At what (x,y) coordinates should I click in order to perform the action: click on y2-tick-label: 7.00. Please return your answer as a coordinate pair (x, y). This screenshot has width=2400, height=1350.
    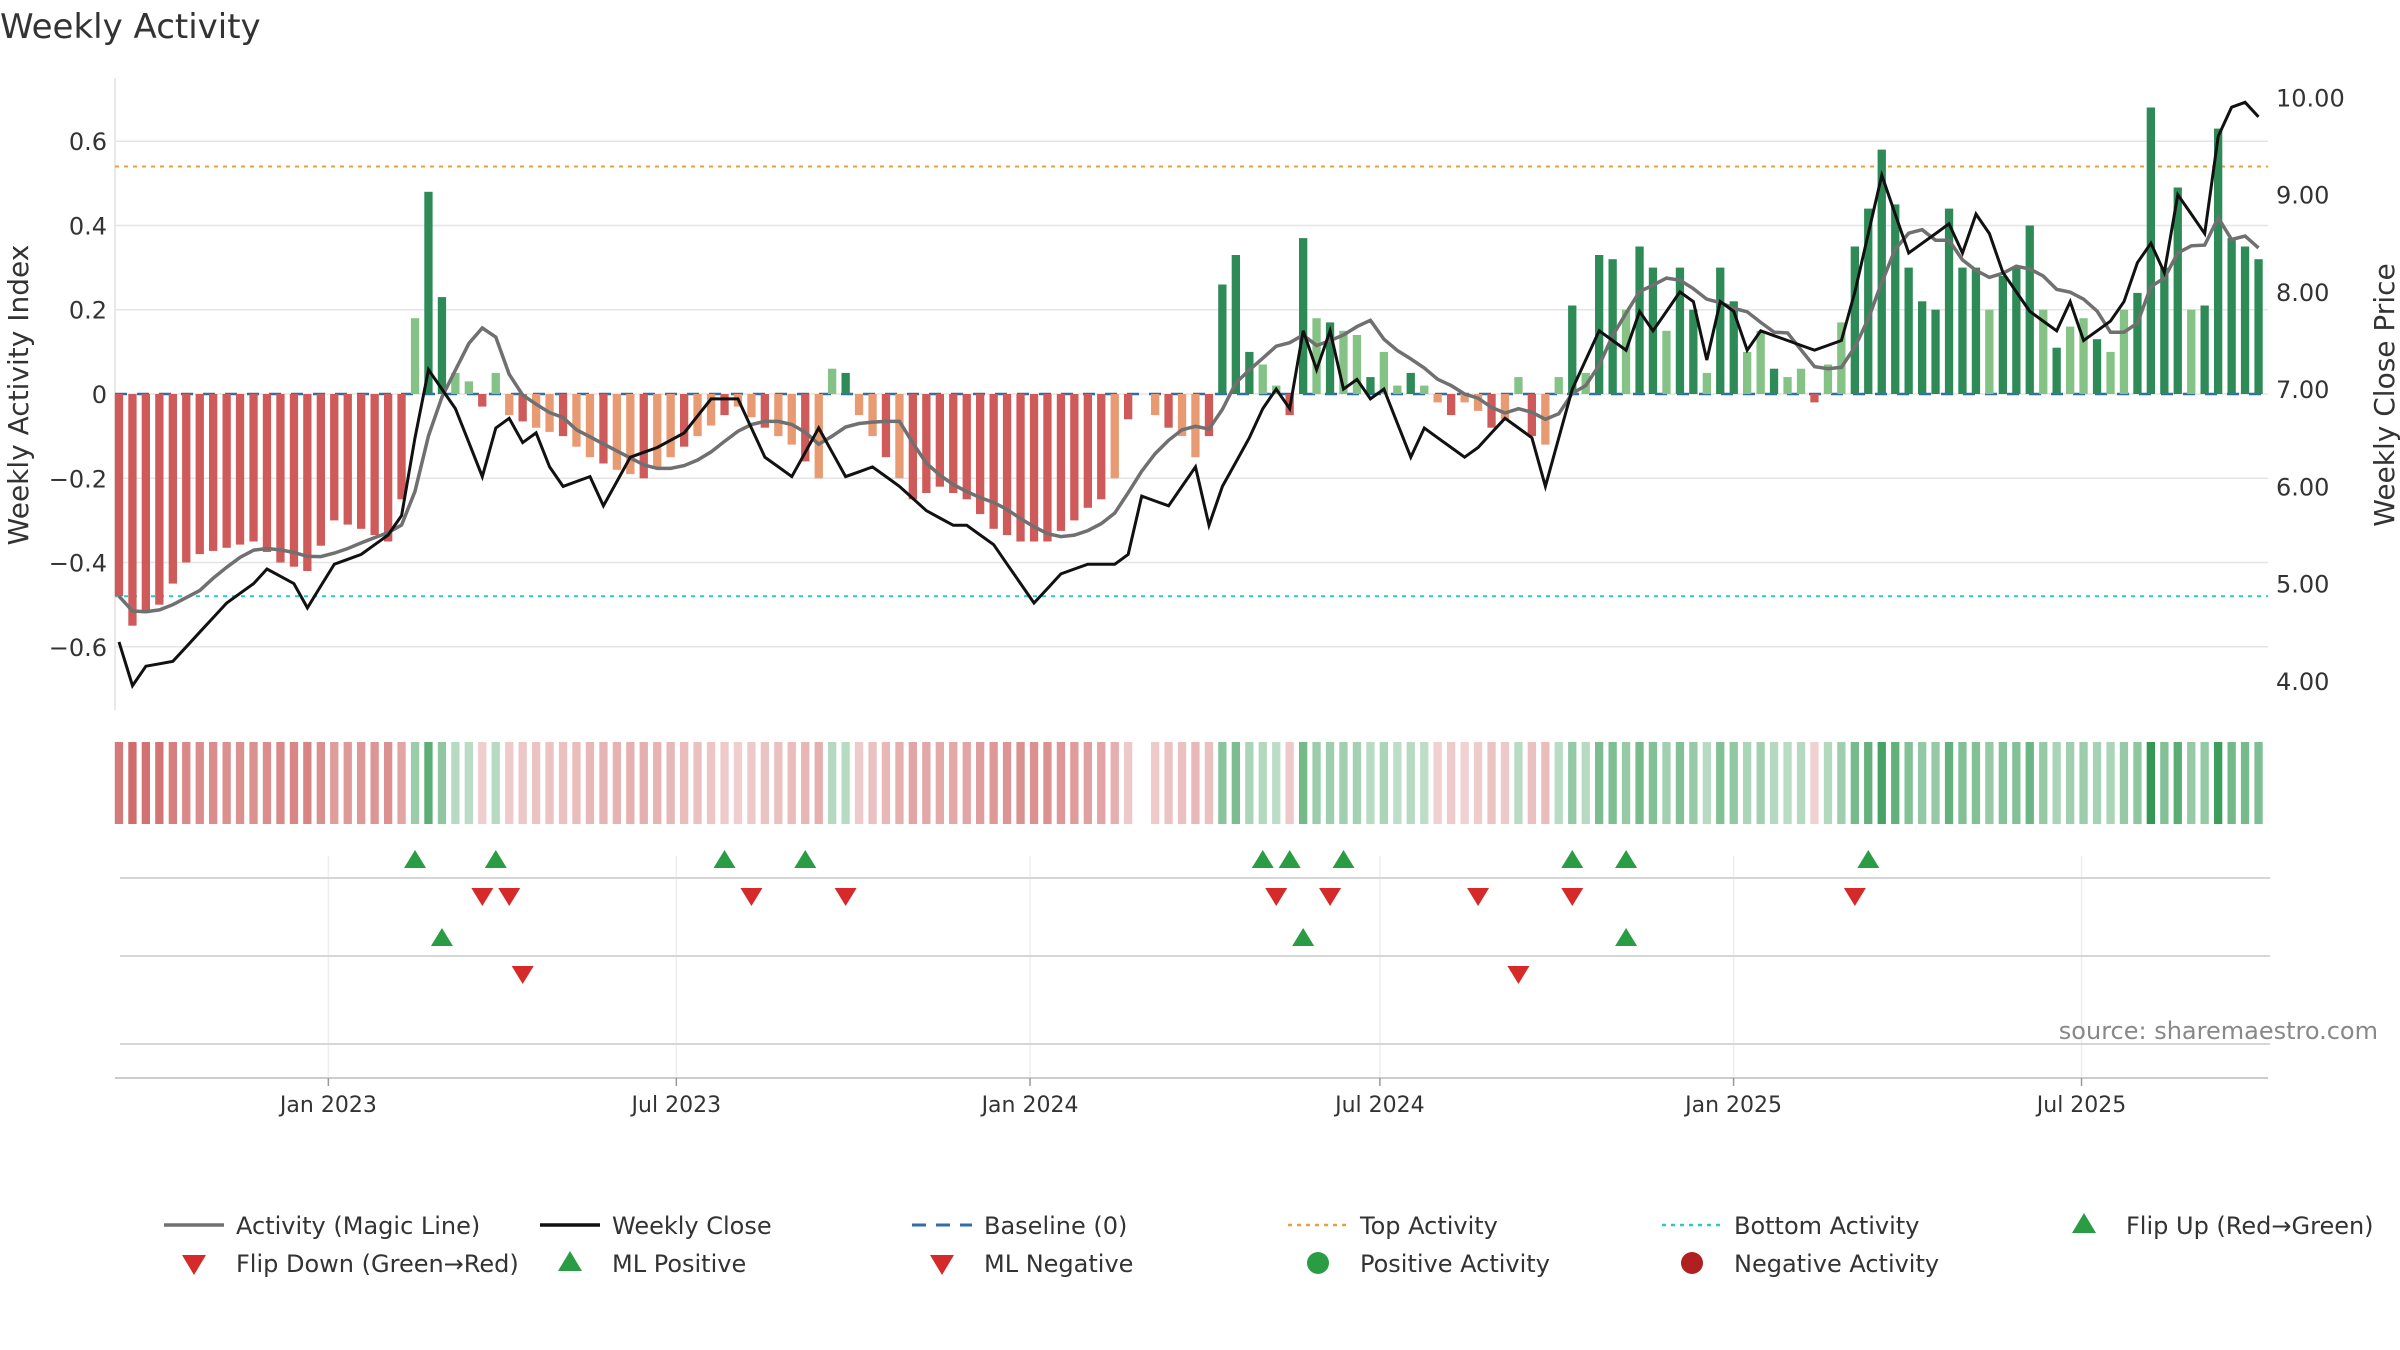
    Looking at the image, I should click on (2302, 390).